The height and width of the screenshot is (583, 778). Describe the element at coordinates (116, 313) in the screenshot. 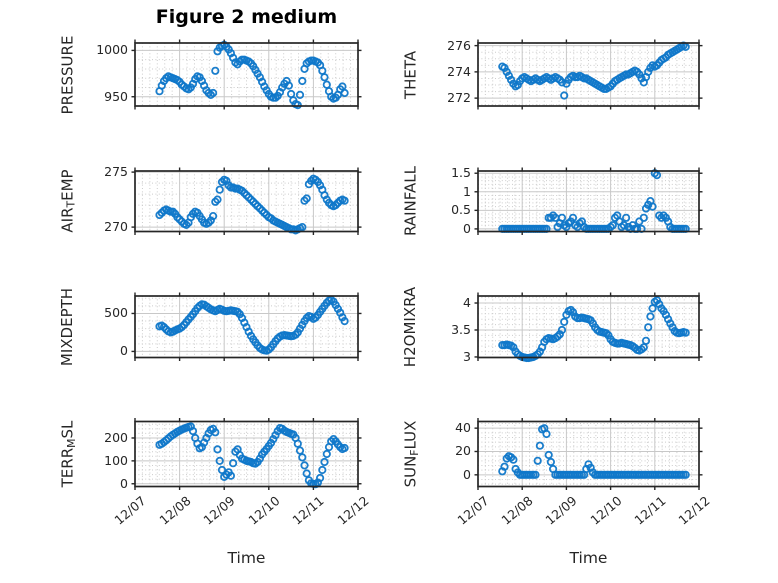

I see `y-tick-label: 500` at that location.